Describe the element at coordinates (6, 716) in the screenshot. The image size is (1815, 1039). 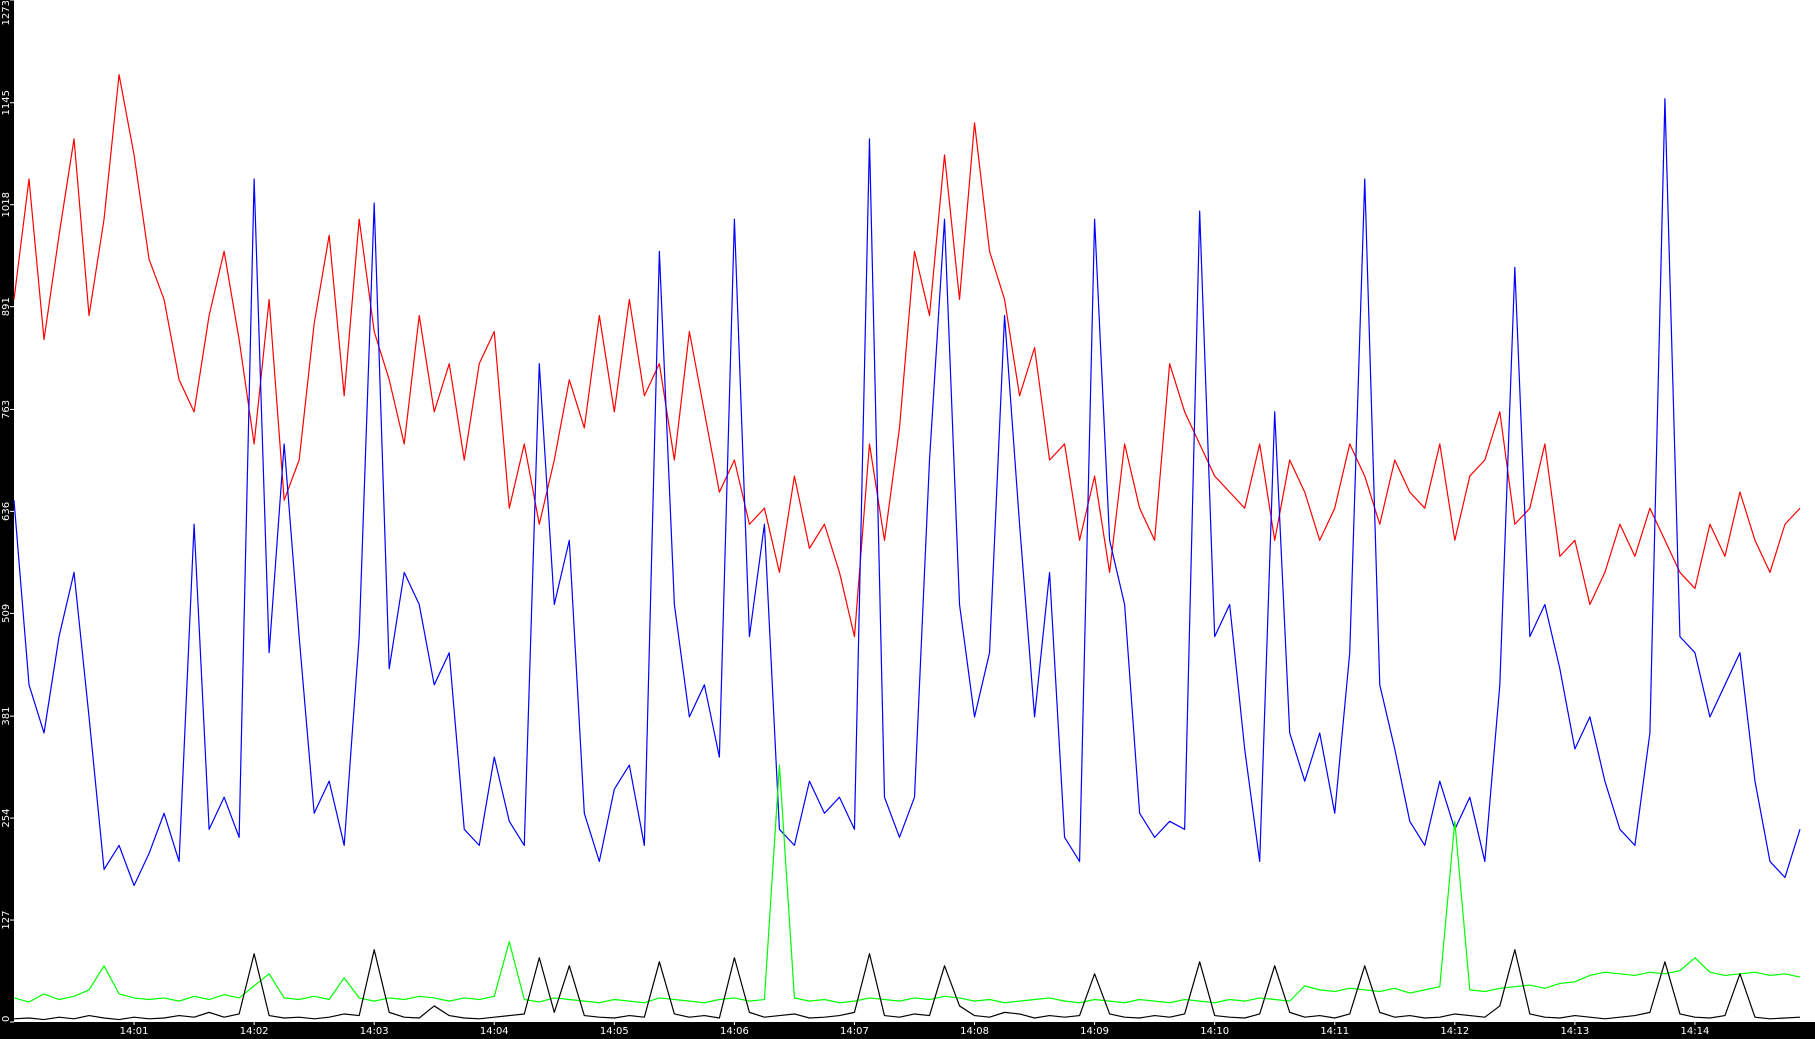
I see `y-tick-label: 381` at that location.